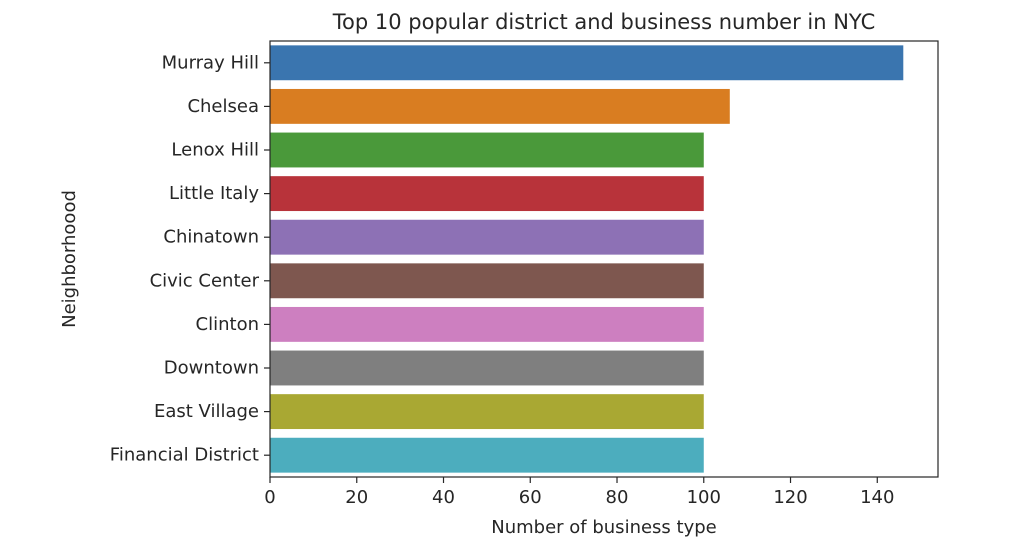 The image size is (1027, 559). Describe the element at coordinates (215, 150) in the screenshot. I see `y-tick-label: Lenox Hill` at that location.